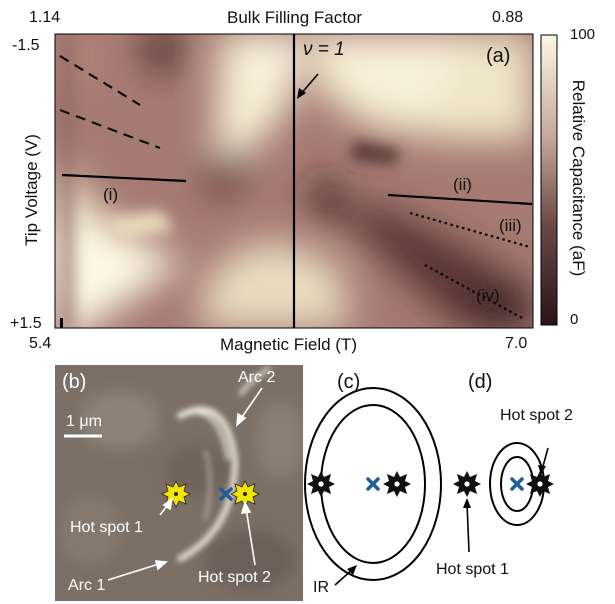  What do you see at coordinates (124, 178) in the screenshot?
I see `line-i` at bounding box center [124, 178].